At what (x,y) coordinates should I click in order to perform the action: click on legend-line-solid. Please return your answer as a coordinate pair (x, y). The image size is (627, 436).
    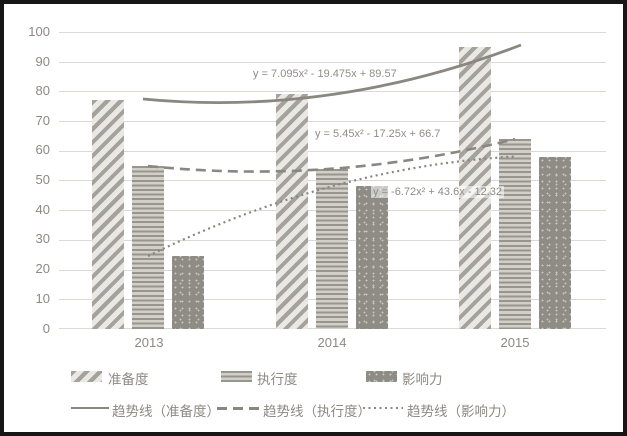
    Looking at the image, I should click on (90, 408).